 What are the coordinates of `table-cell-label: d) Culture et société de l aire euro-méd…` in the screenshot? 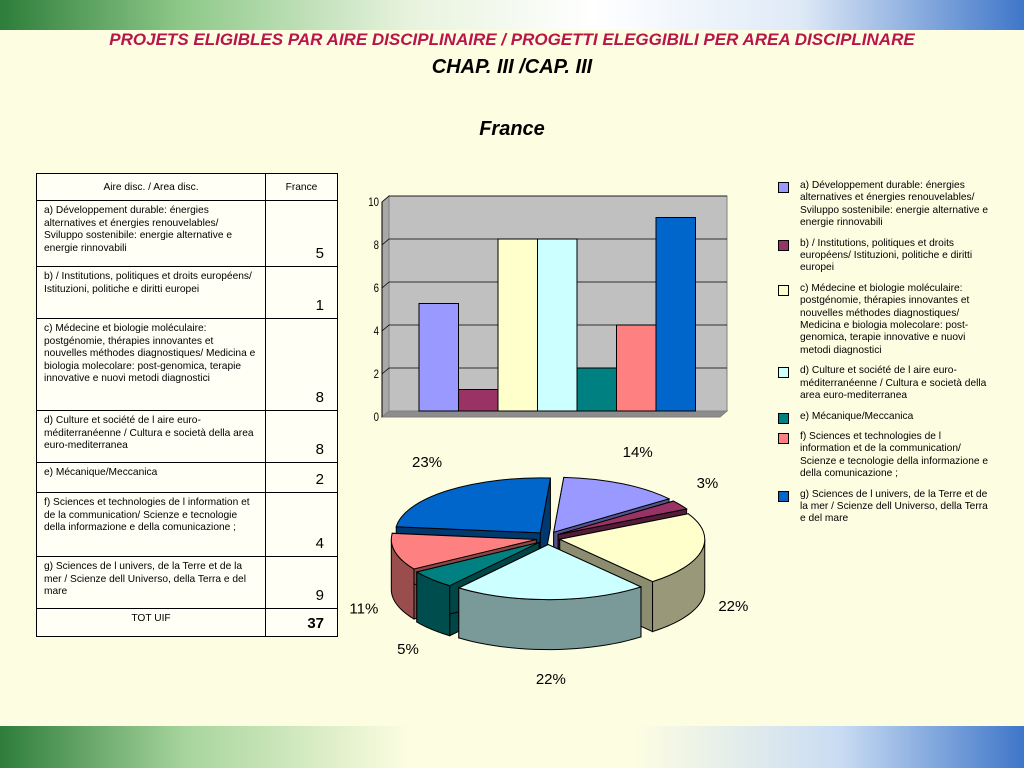 It's located at (151, 436).